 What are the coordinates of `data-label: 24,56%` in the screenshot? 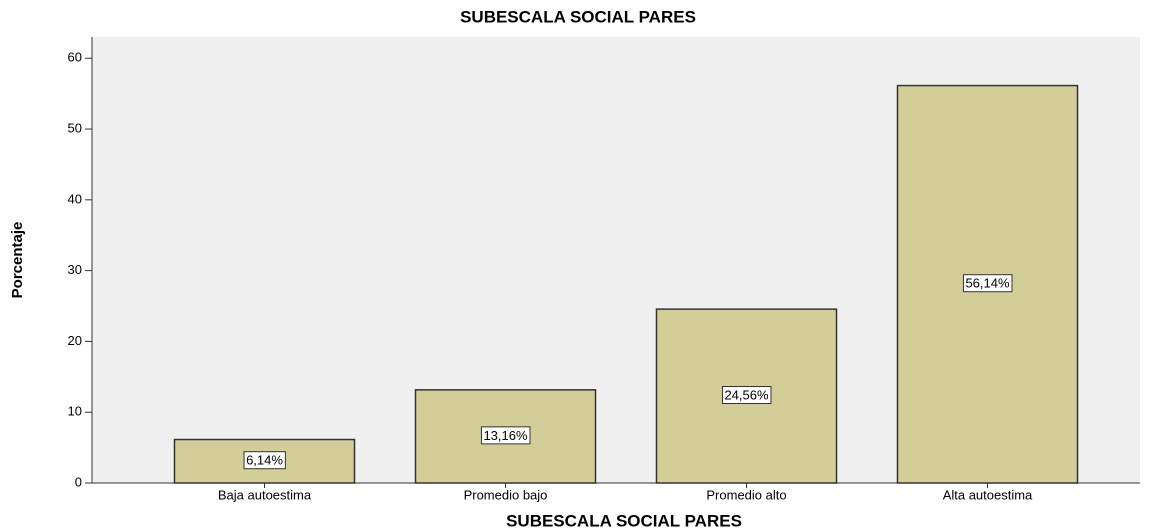 It's located at (746, 395).